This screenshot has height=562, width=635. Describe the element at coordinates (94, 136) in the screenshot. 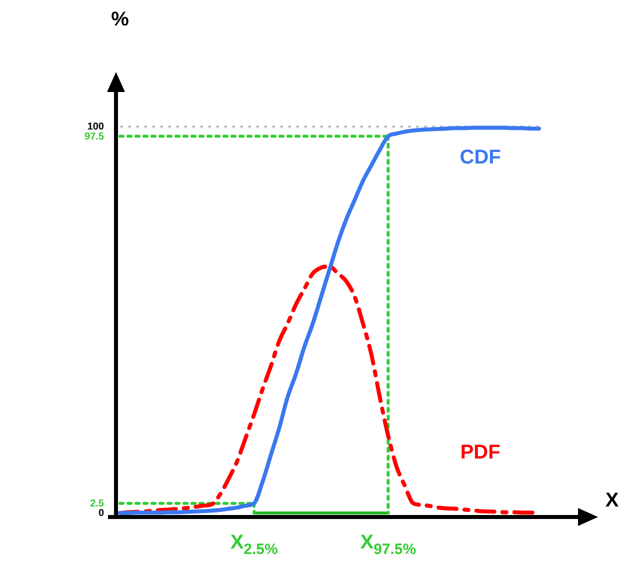

I see `y-tick-label: 97.5` at that location.